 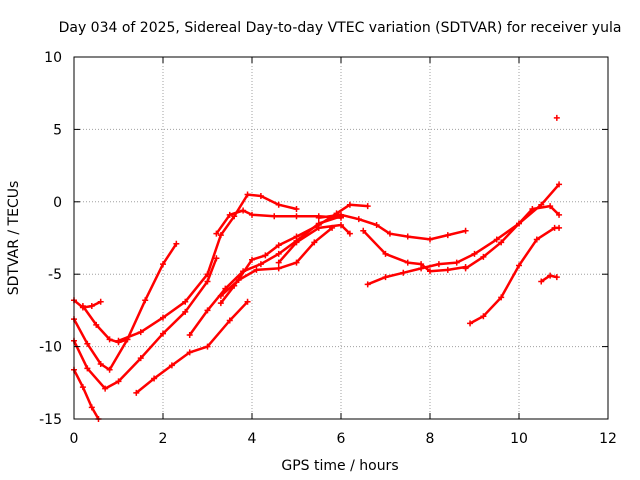 I want to click on y-tick-labels: -15 -10 -5 0 5 10, so click(x=50, y=239).